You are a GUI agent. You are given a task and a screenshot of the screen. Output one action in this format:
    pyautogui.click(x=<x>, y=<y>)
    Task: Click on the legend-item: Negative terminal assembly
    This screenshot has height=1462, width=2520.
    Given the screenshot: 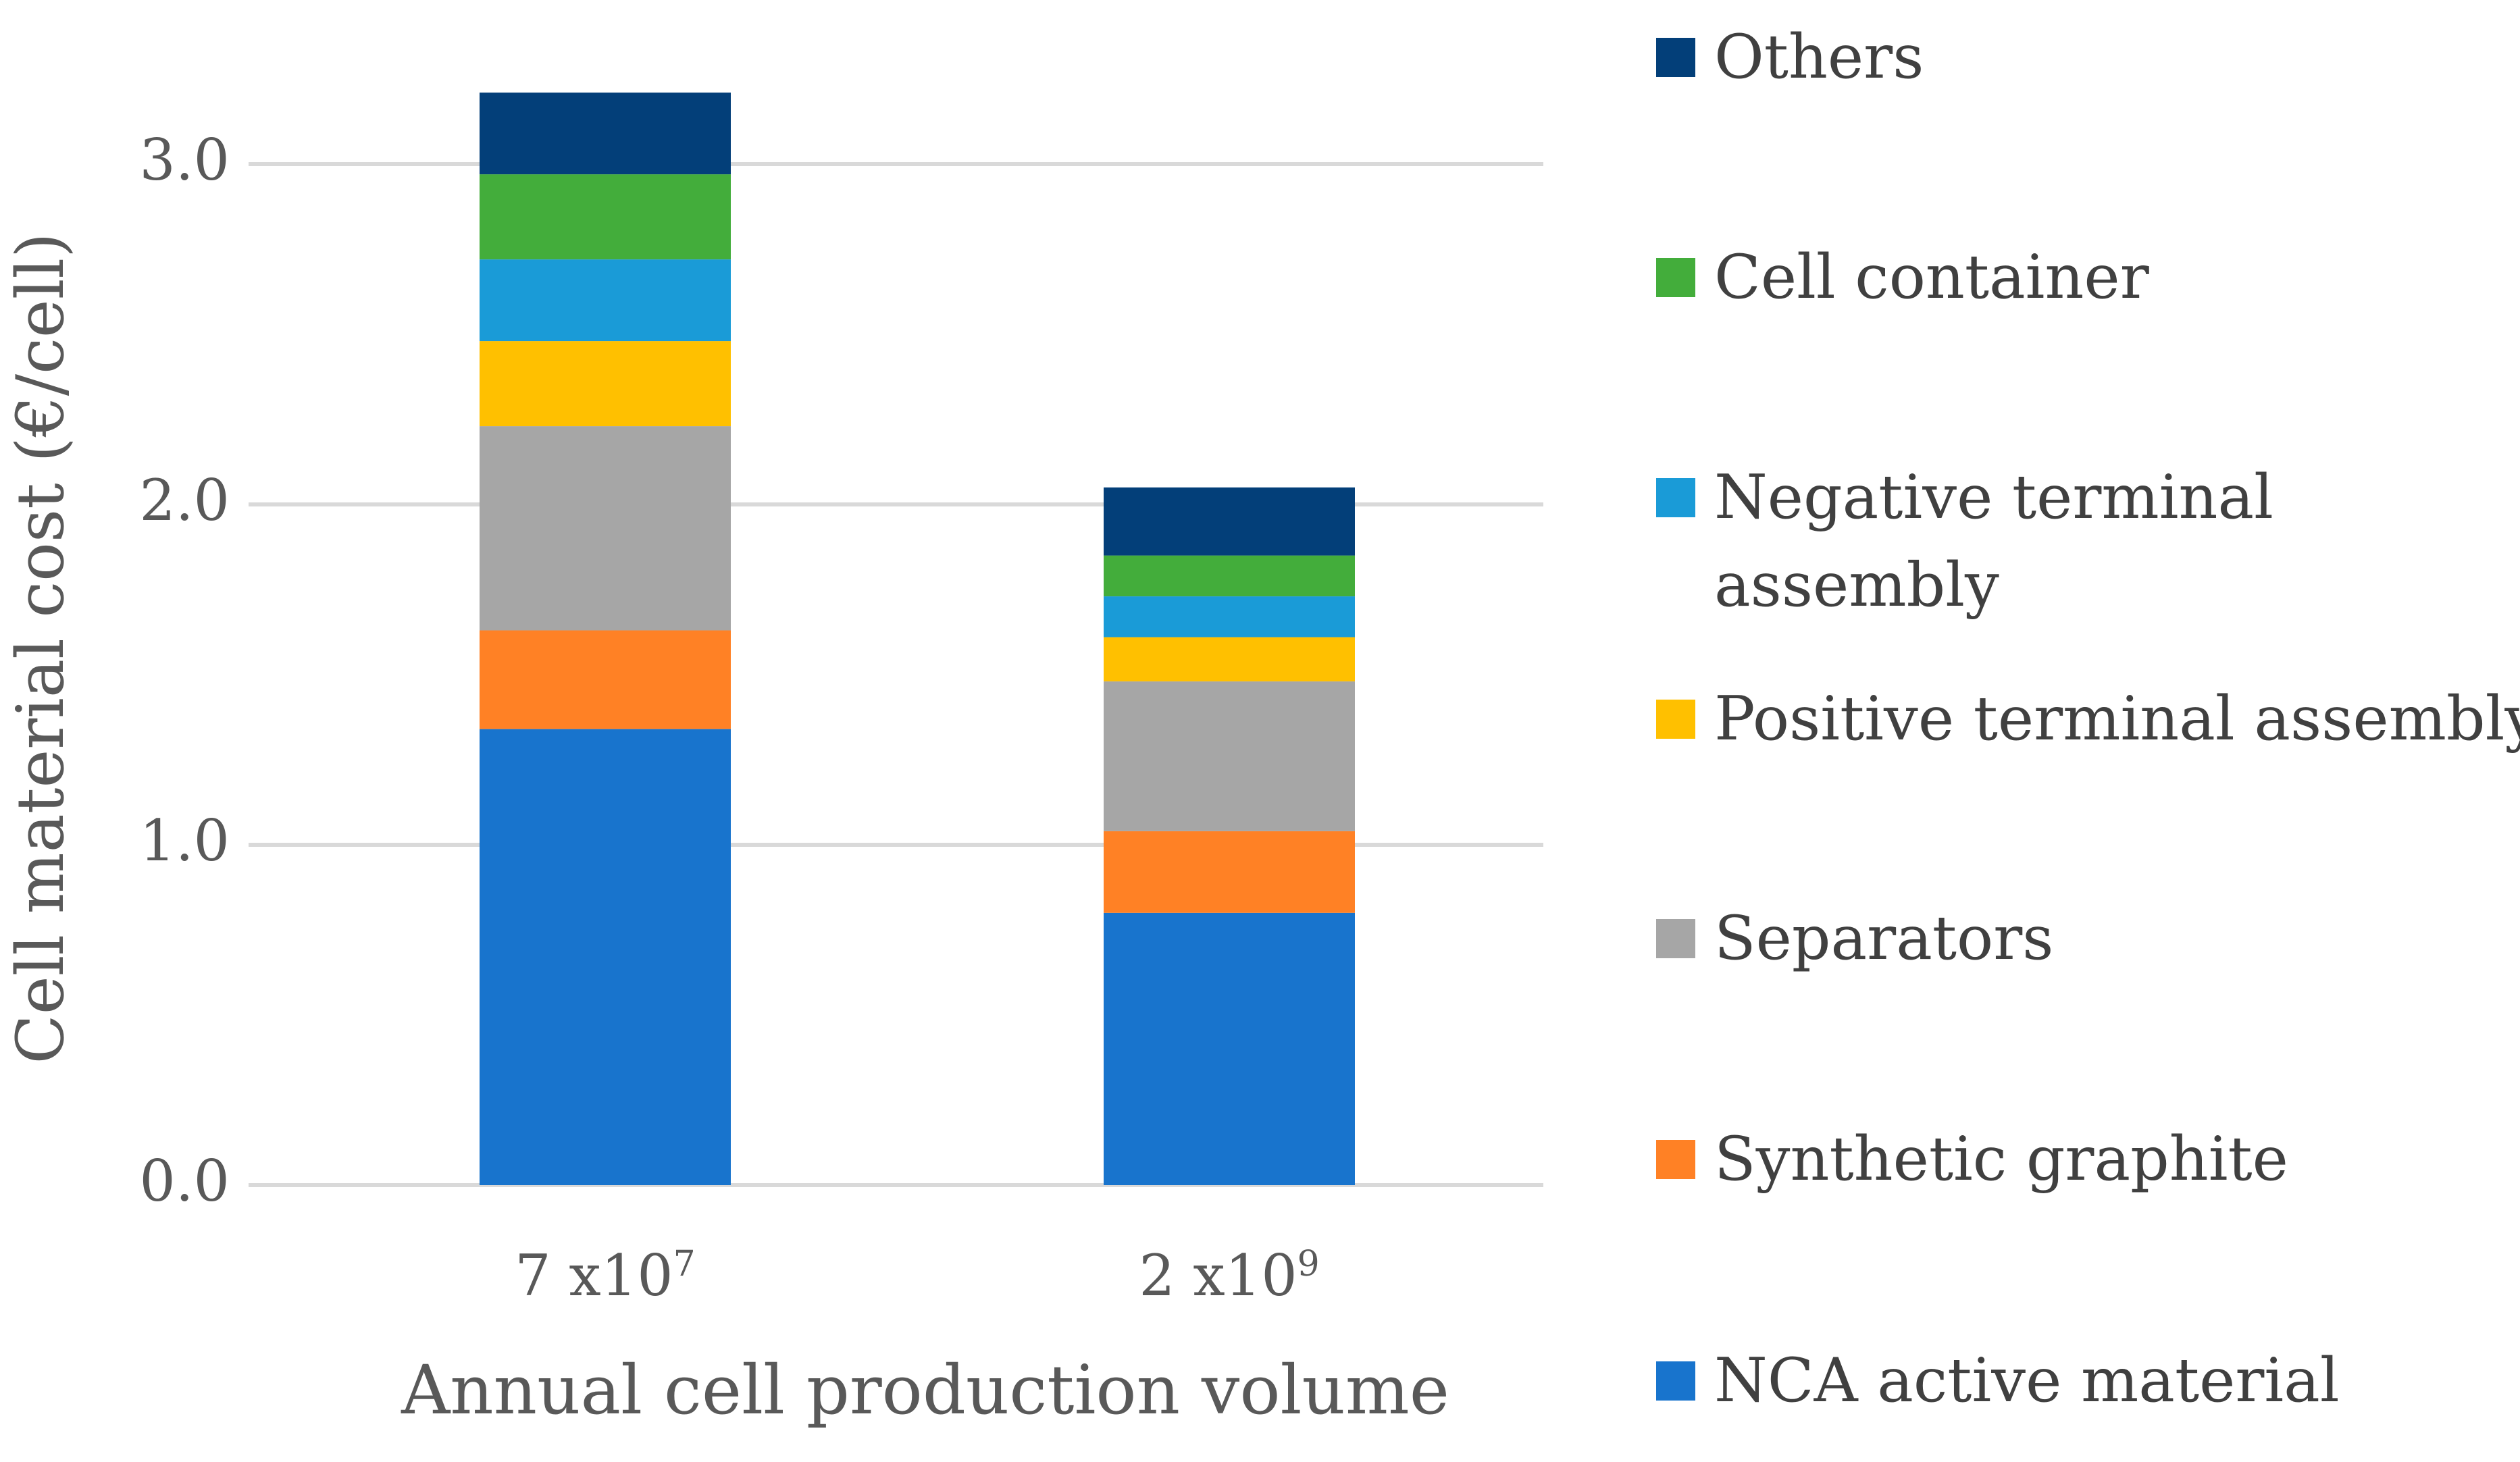 What is the action you would take?
    pyautogui.click(x=1964, y=541)
    